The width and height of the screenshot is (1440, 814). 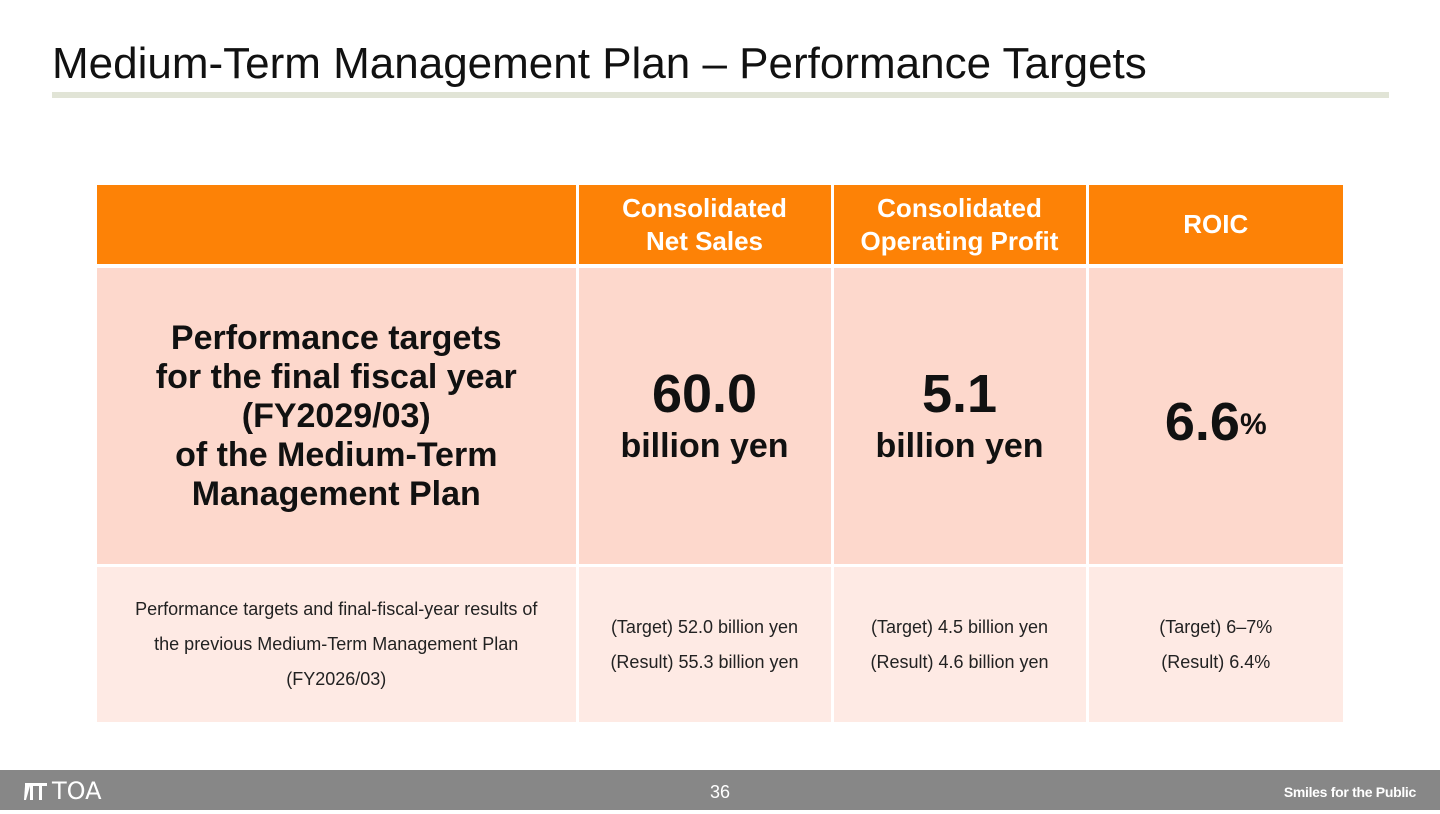 I want to click on previous-net-sales-target: (Target) 52.0 billion yen, so click(x=704, y=626).